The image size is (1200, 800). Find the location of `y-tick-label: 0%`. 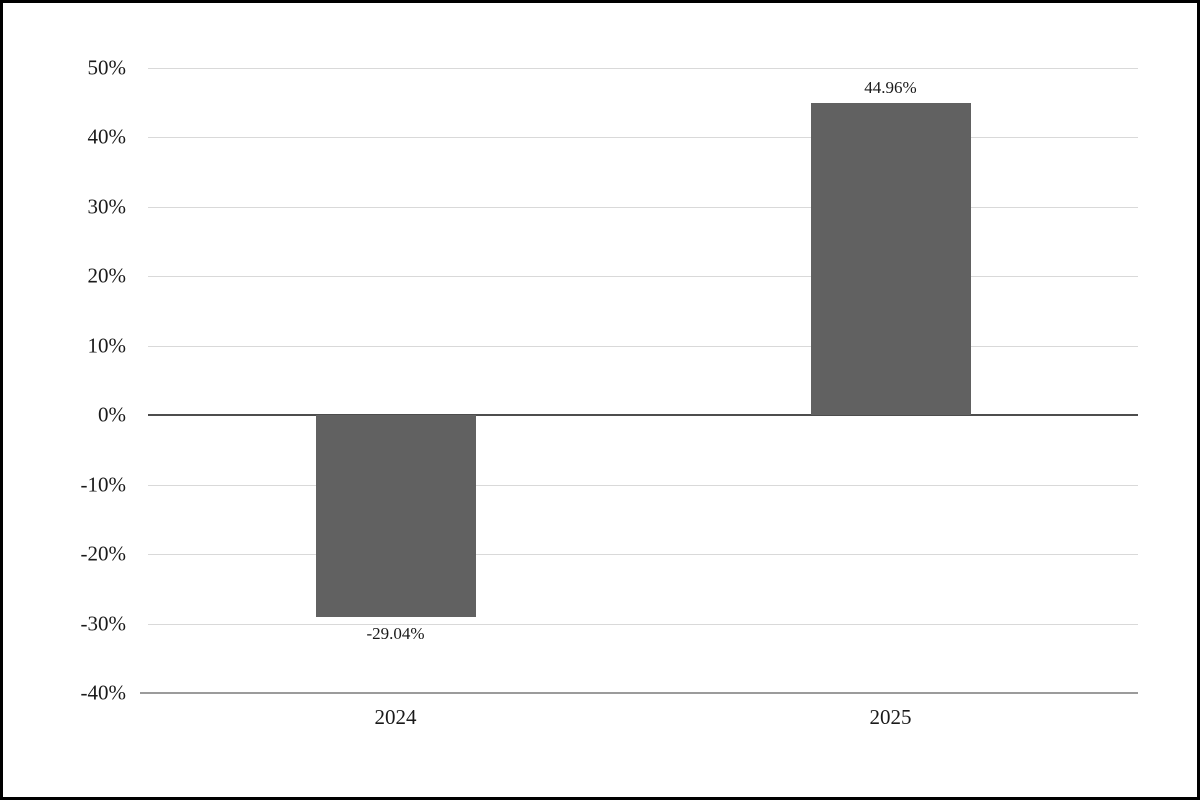

y-tick-label: 0% is located at coordinates (112, 414).